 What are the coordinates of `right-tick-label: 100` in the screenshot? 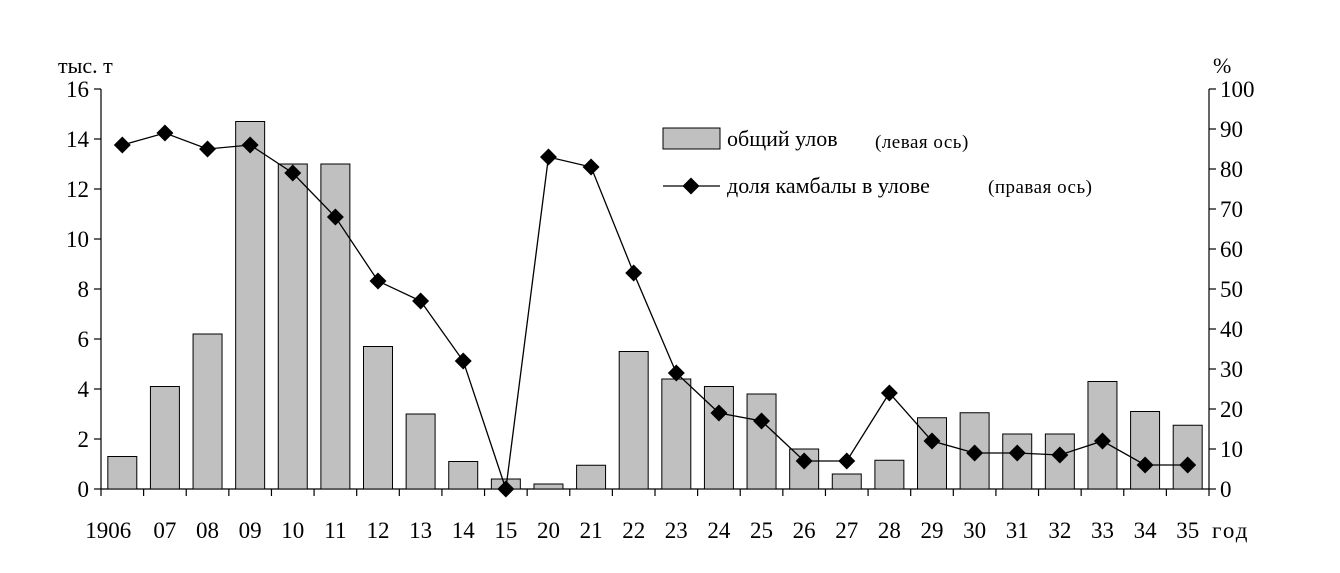 It's located at (1237, 89).